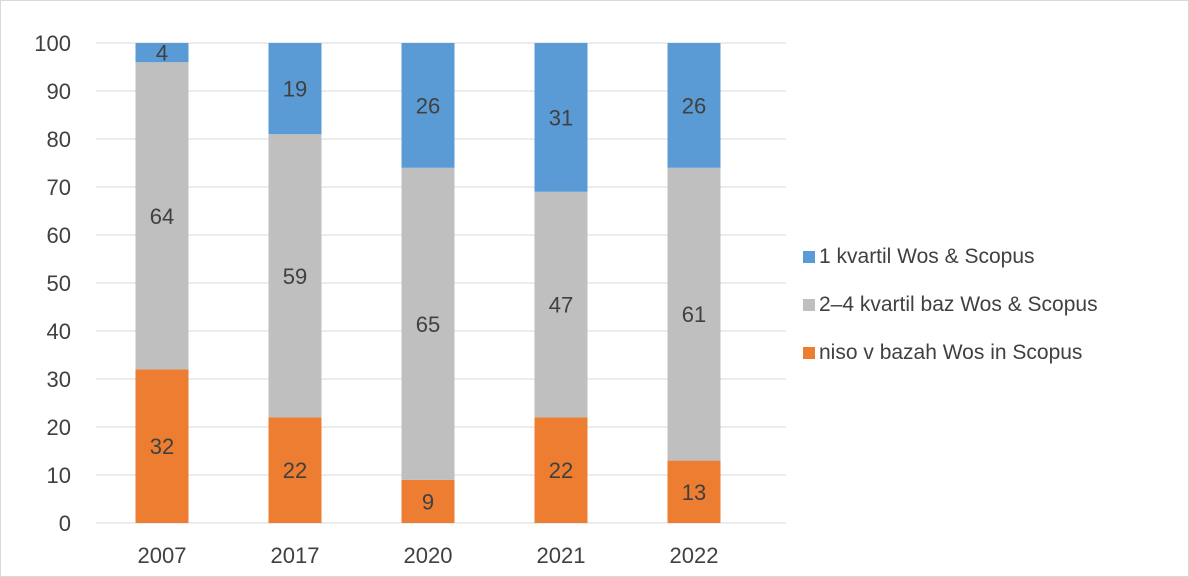 This screenshot has height=577, width=1189. I want to click on data-label: 64, so click(162, 216).